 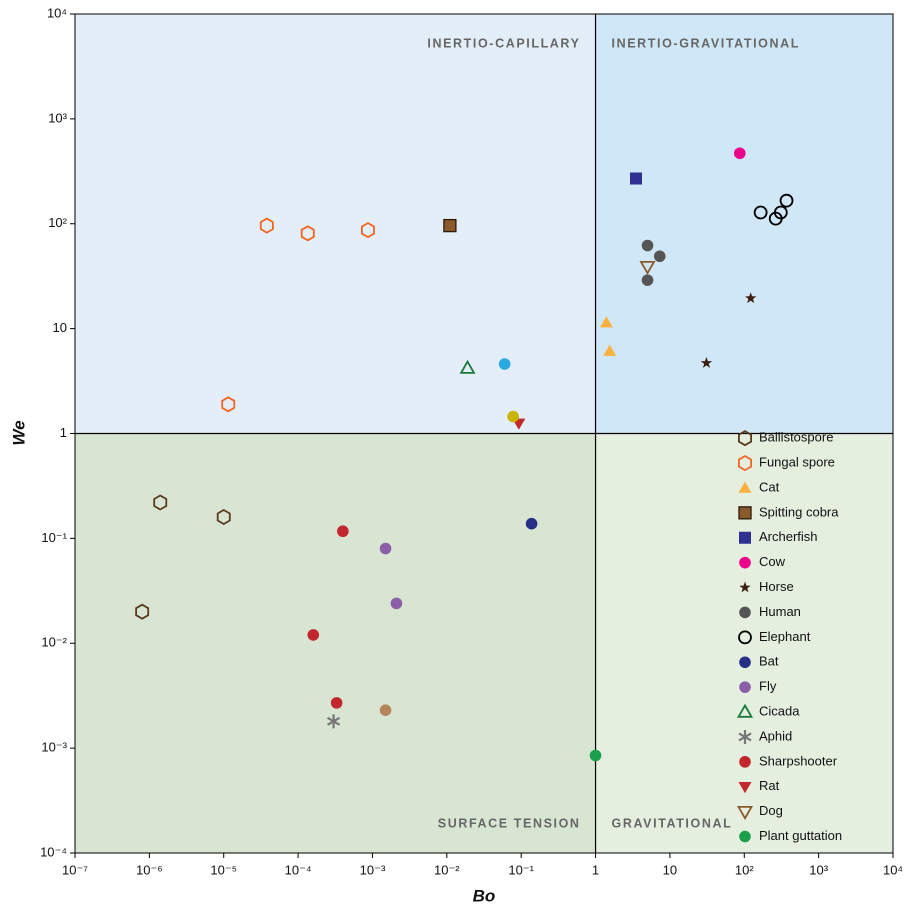 What do you see at coordinates (772, 561) in the screenshot?
I see `legend-label: Cow` at bounding box center [772, 561].